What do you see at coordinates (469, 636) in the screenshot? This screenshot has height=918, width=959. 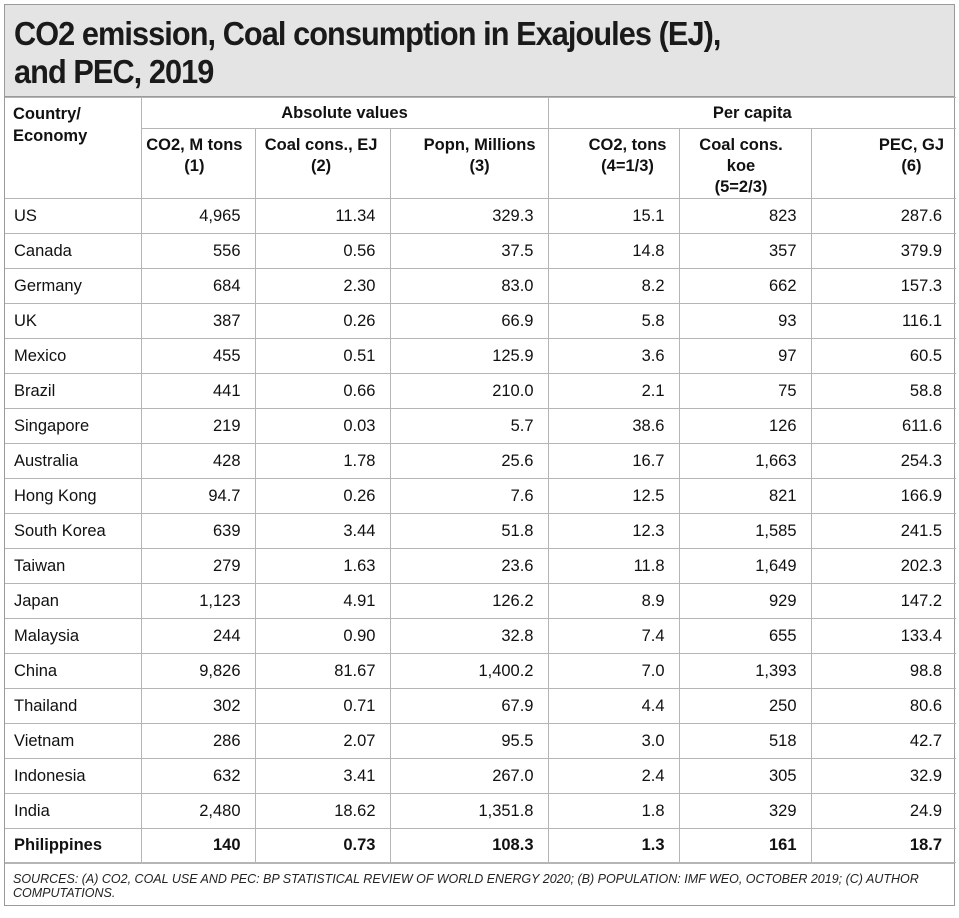 I see `table-cell: 32.8` at bounding box center [469, 636].